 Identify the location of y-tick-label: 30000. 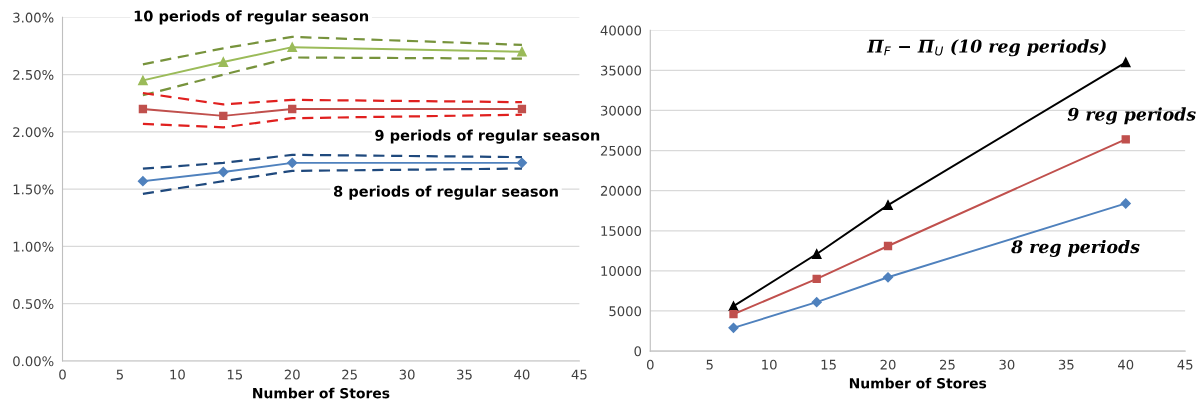
(621, 110).